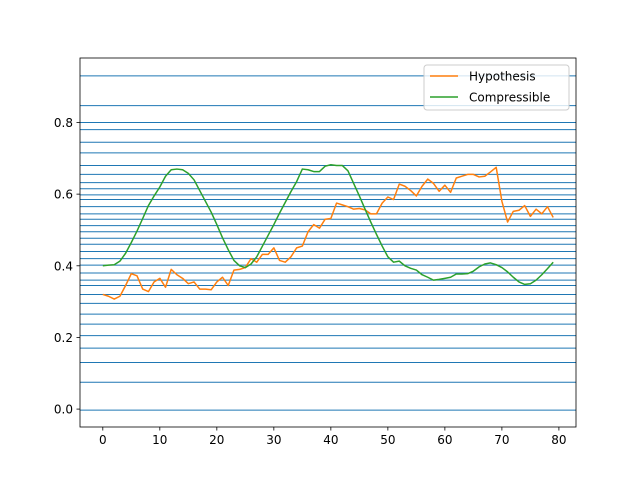 This screenshot has width=640, height=484. What do you see at coordinates (159, 440) in the screenshot?
I see `x-tick-label: 10` at bounding box center [159, 440].